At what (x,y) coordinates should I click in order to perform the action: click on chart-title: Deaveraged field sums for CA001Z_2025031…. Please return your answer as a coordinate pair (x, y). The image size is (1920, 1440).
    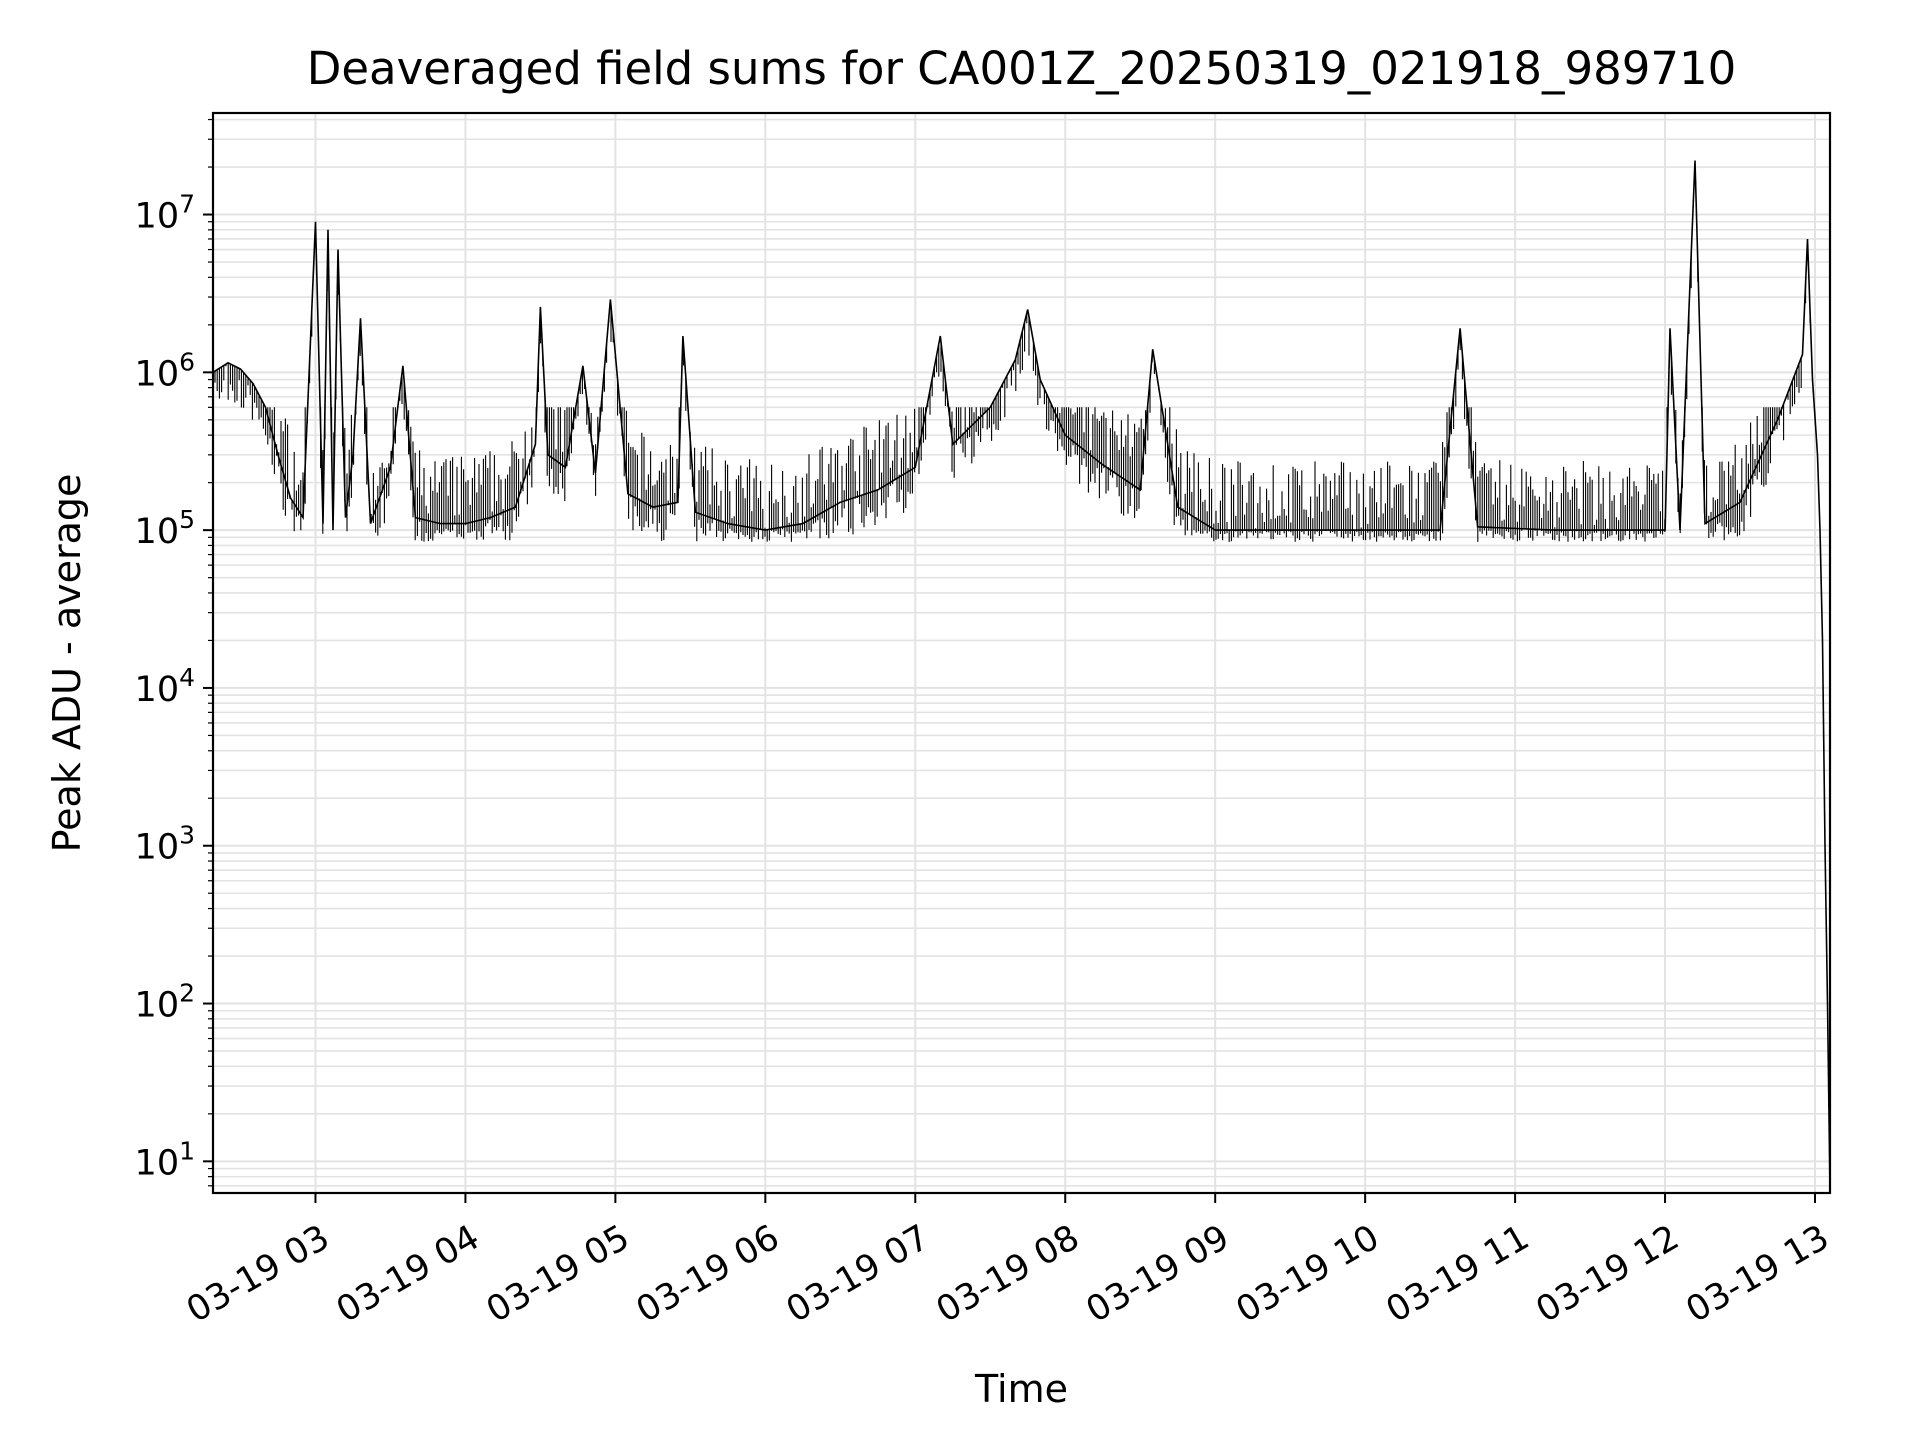
    Looking at the image, I should click on (1022, 68).